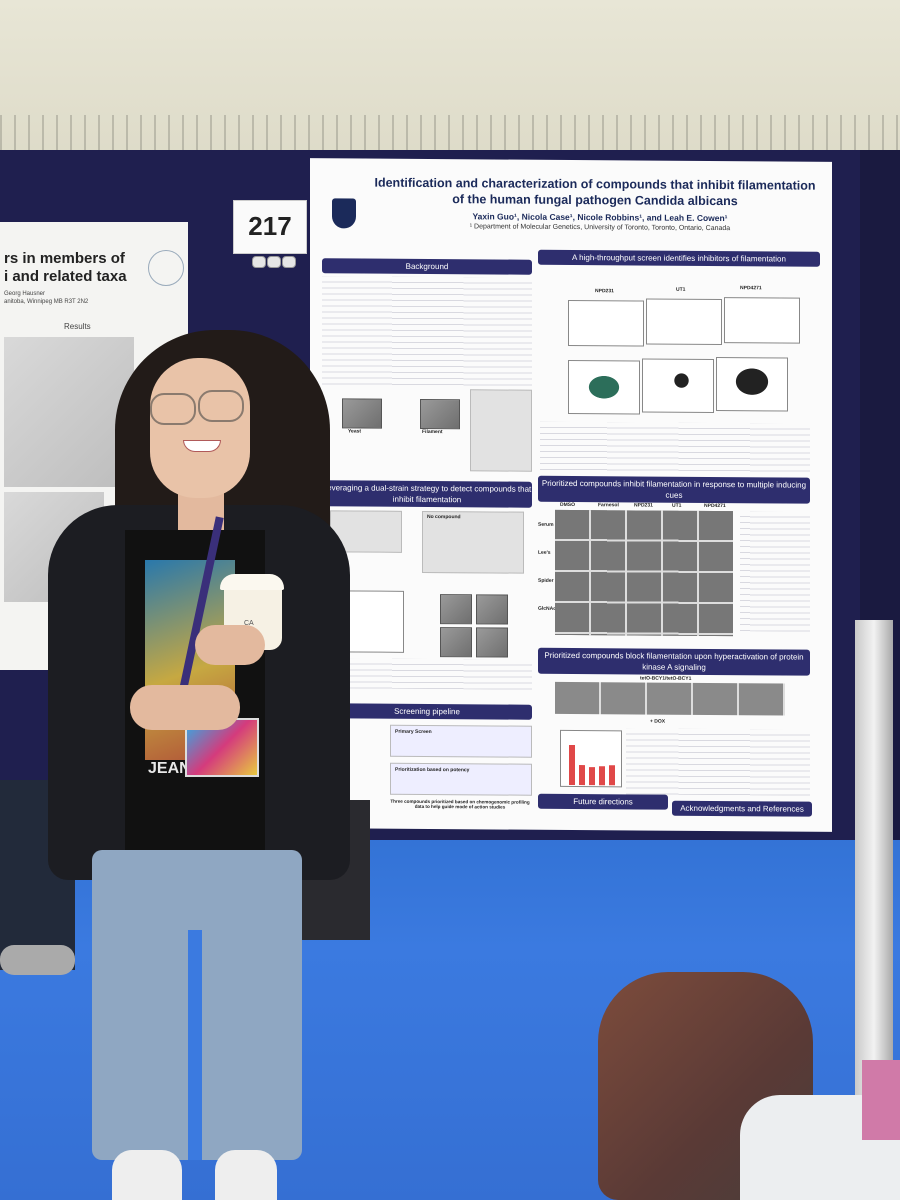 This screenshot has width=900, height=1200. What do you see at coordinates (681, 289) in the screenshot?
I see `compound-label-ut1: UT1` at bounding box center [681, 289].